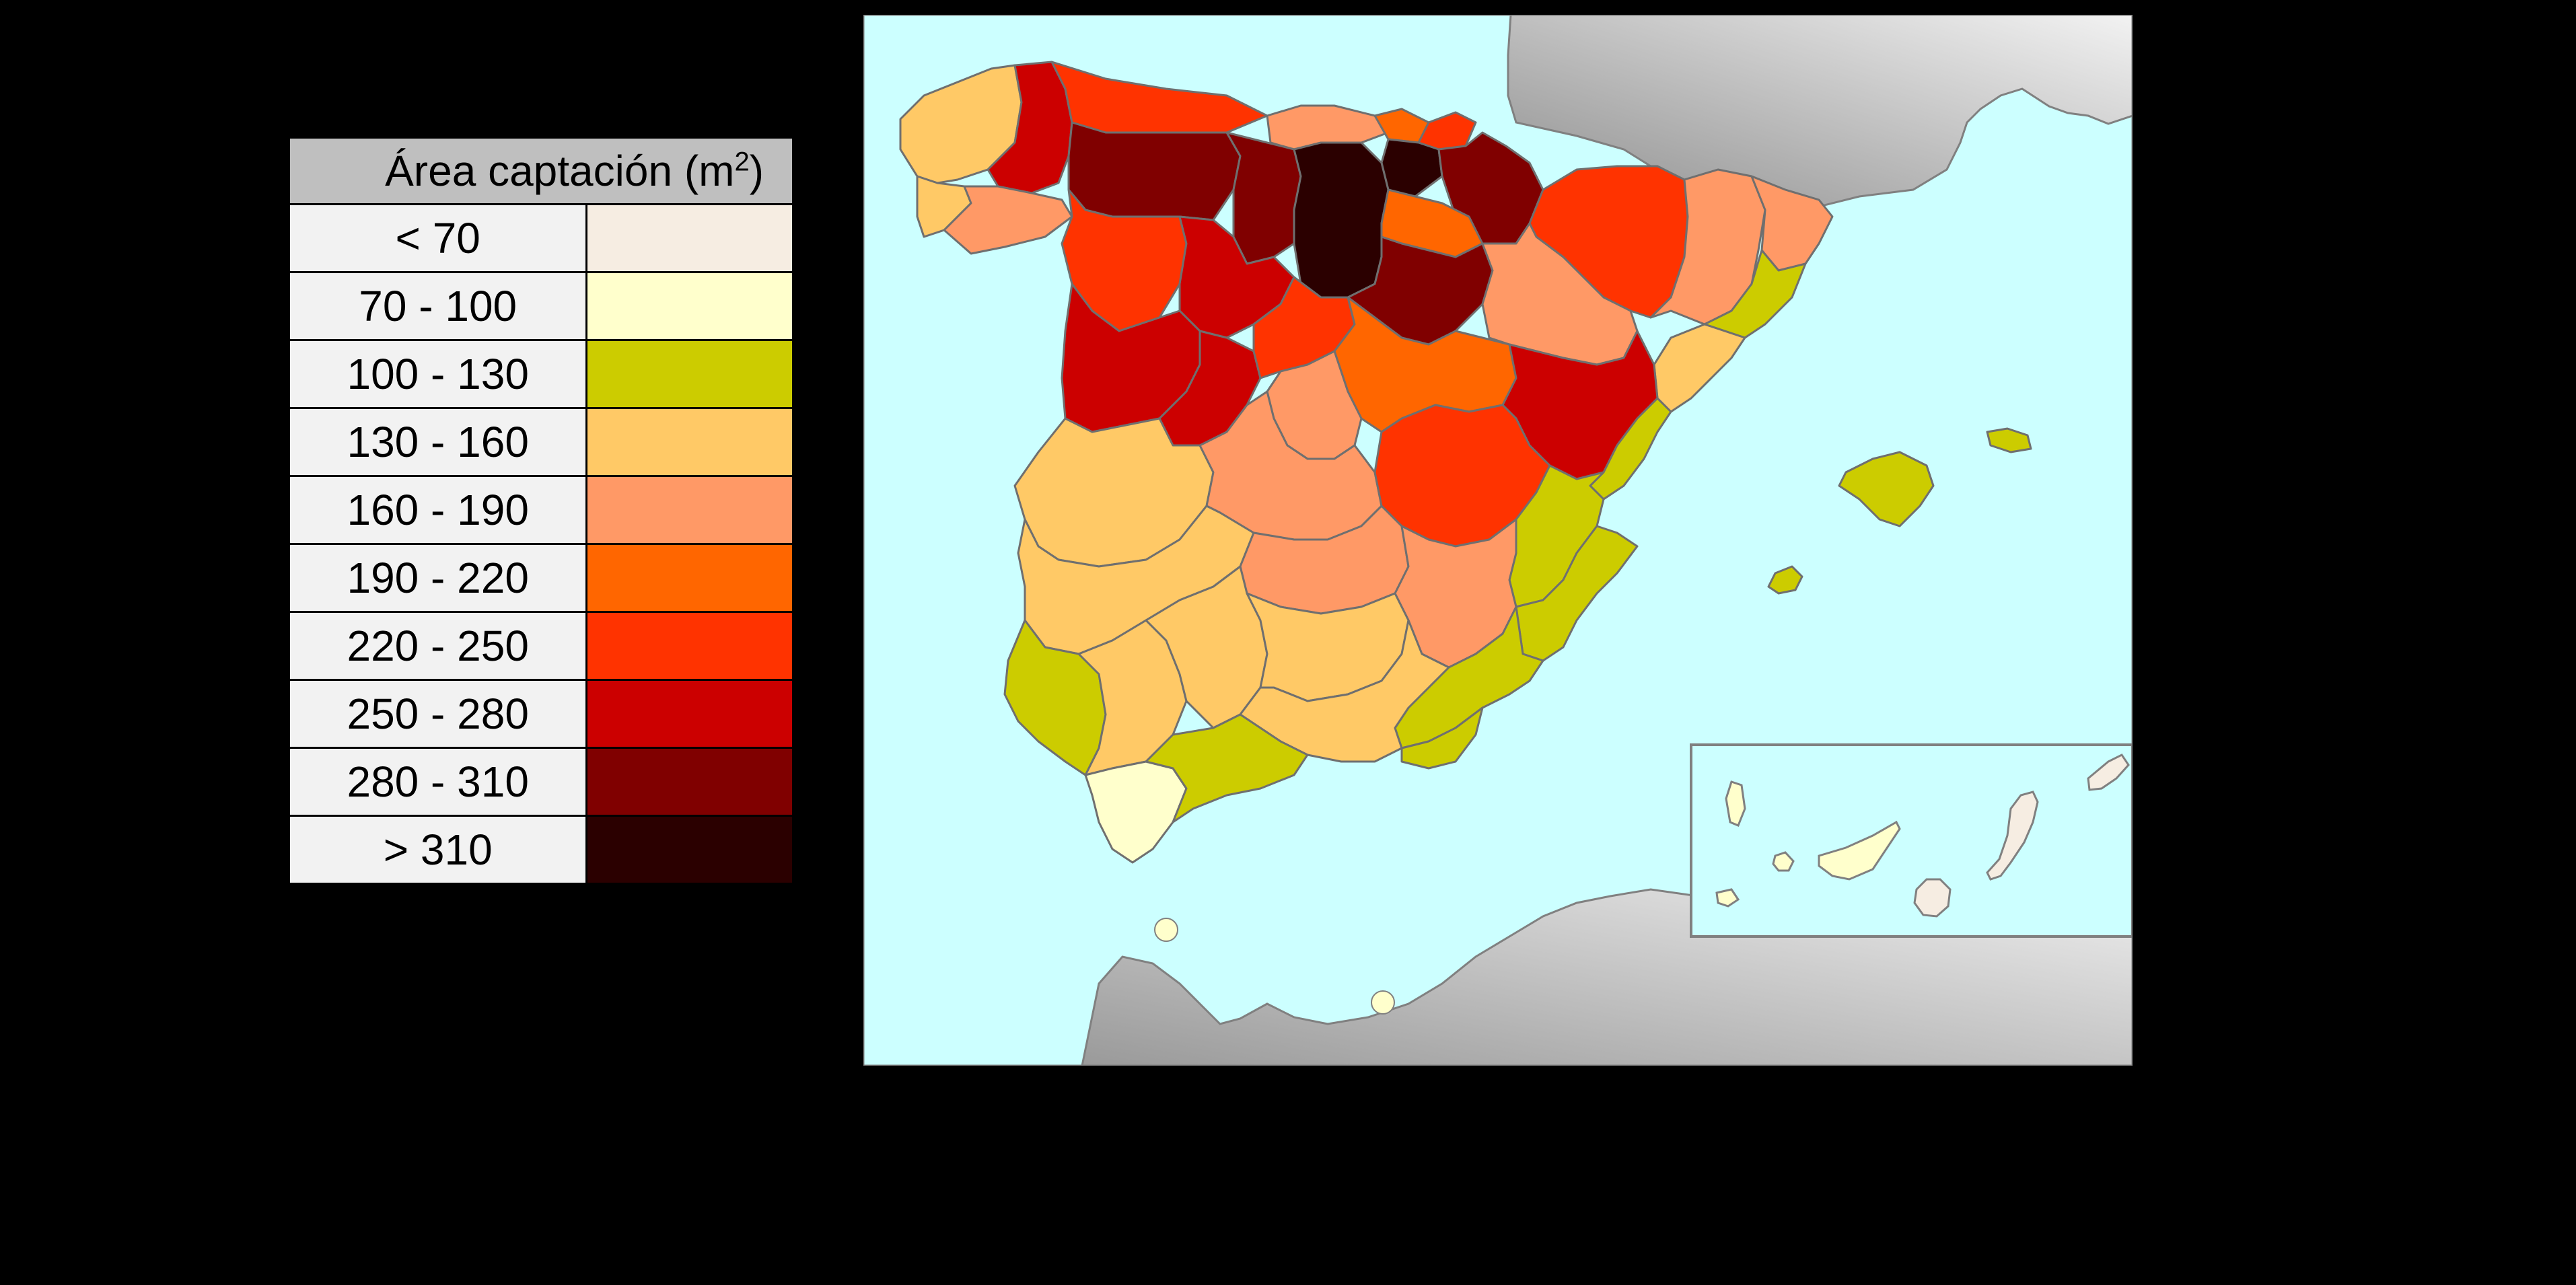 The image size is (2576, 1285). I want to click on legend-row: 100 - 130, so click(540, 374).